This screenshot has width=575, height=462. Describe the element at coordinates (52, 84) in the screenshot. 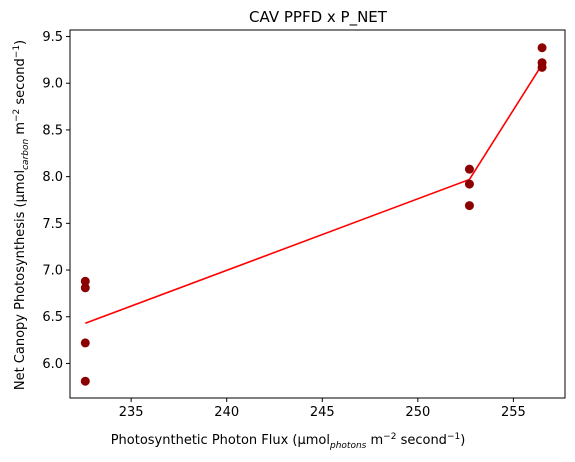

I see `y-tick-label: 9.0` at that location.